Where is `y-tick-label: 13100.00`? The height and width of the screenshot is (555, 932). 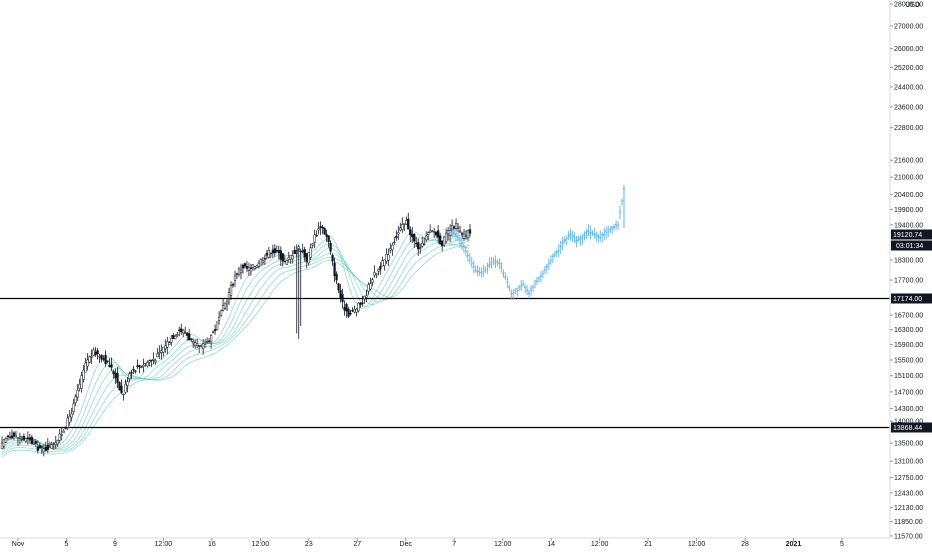 y-tick-label: 13100.00 is located at coordinates (908, 462).